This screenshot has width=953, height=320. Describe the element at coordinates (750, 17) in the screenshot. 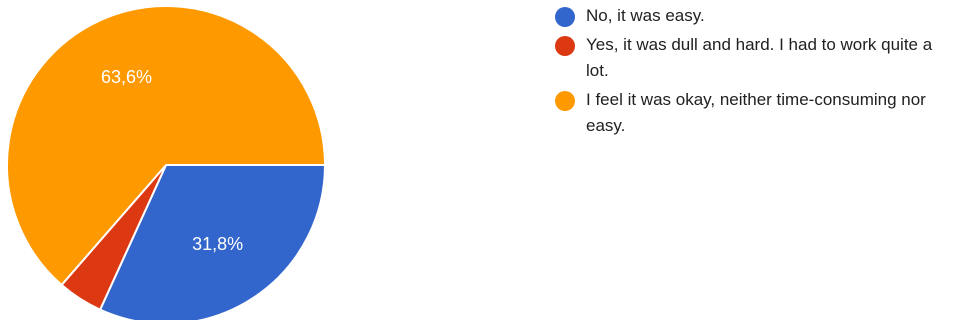

I see `legend-item-easy: No, it was easy.` at that location.